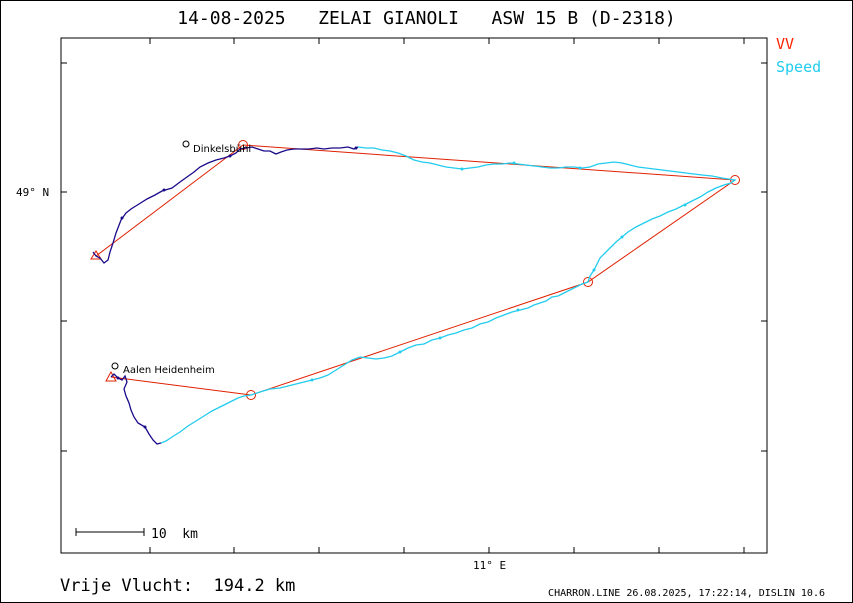 This screenshot has width=853, height=603. What do you see at coordinates (136, 409) in the screenshot?
I see `flight-track-dark-south` at bounding box center [136, 409].